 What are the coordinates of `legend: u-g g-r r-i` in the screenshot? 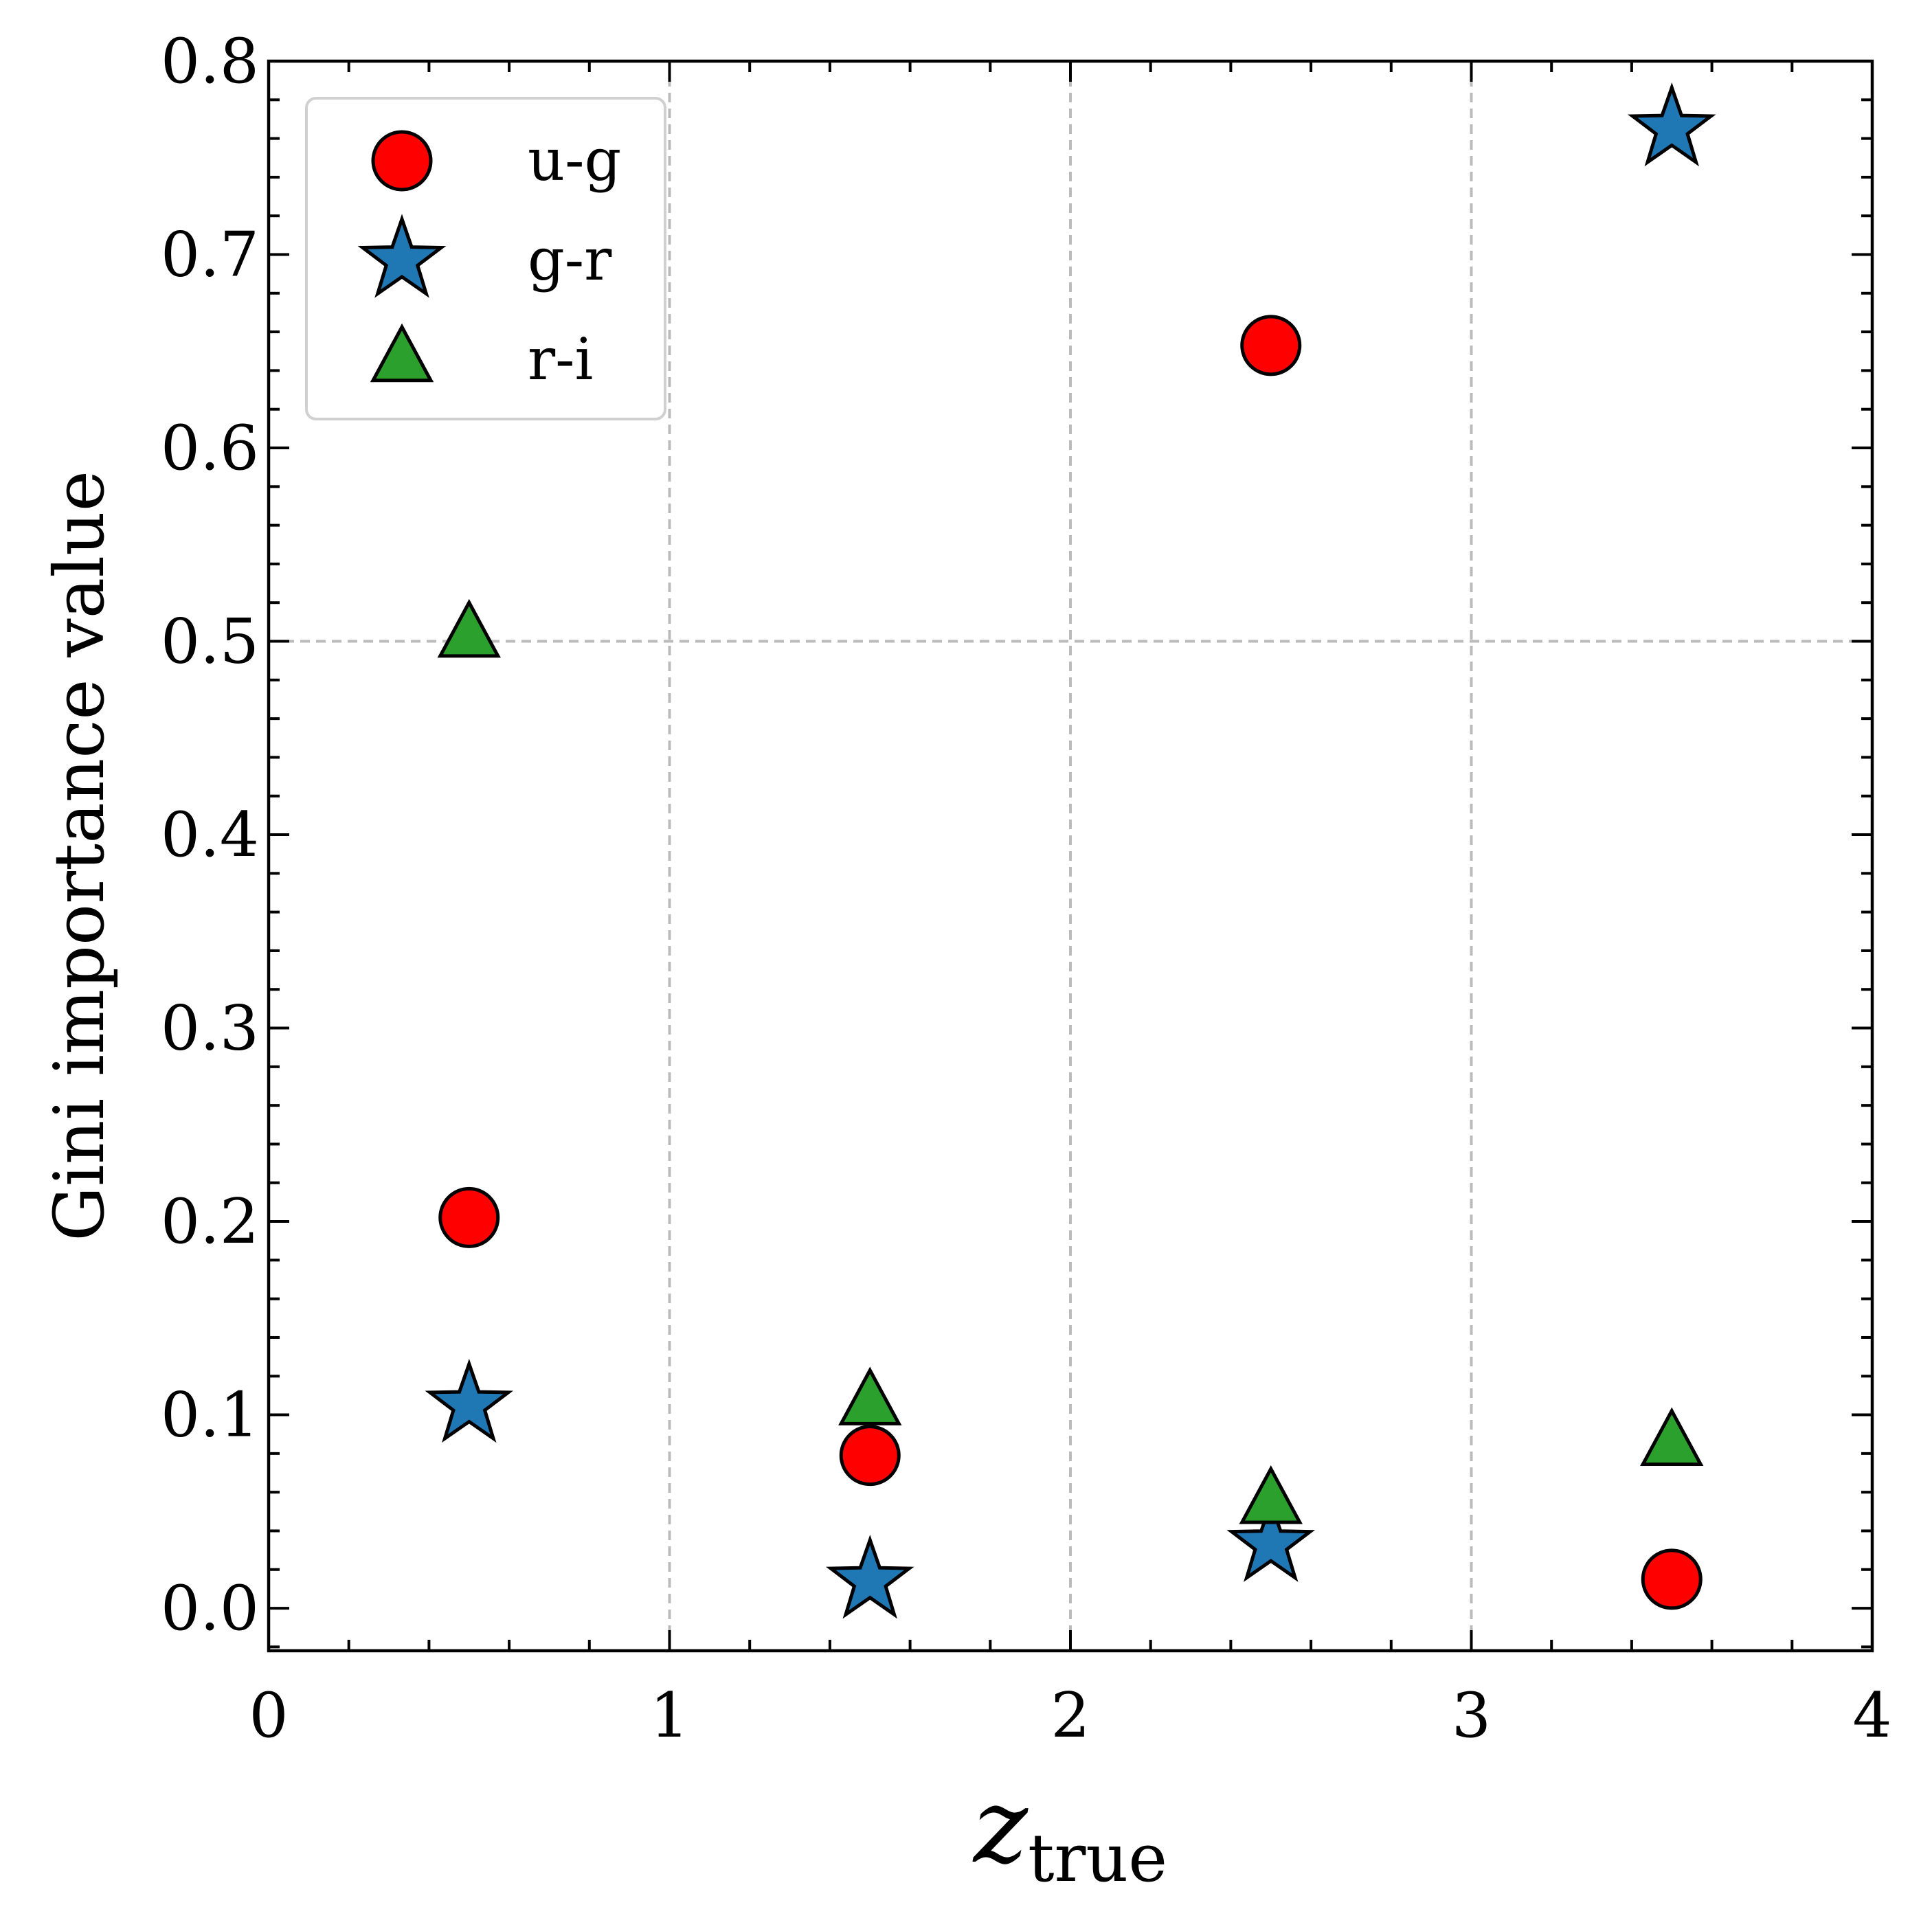 It's located at (485, 258).